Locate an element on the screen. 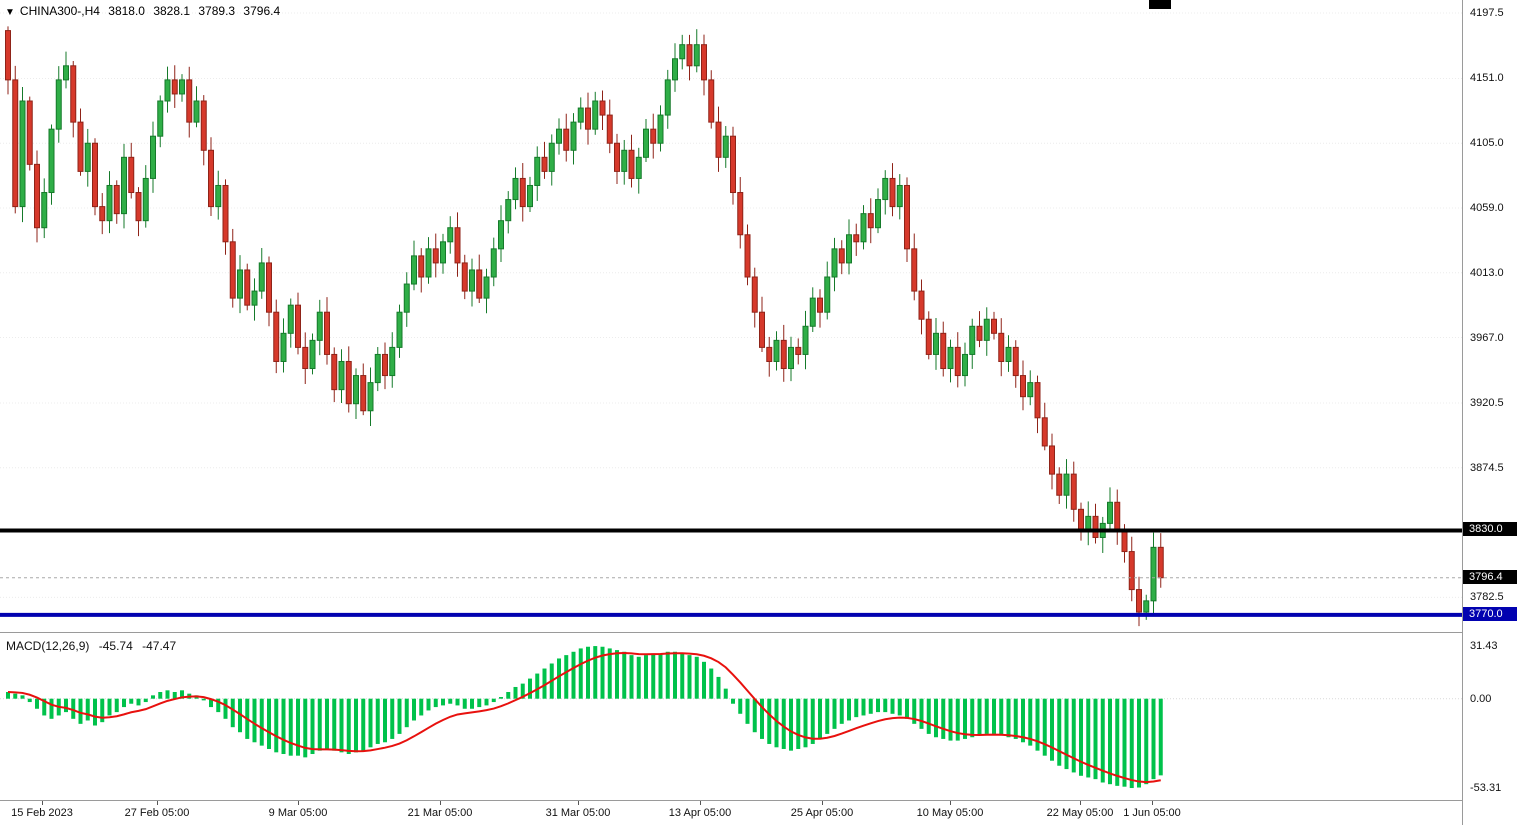 This screenshot has height=825, width=1517. symbol-dropdown-icon: ▼ is located at coordinates (10, 12).